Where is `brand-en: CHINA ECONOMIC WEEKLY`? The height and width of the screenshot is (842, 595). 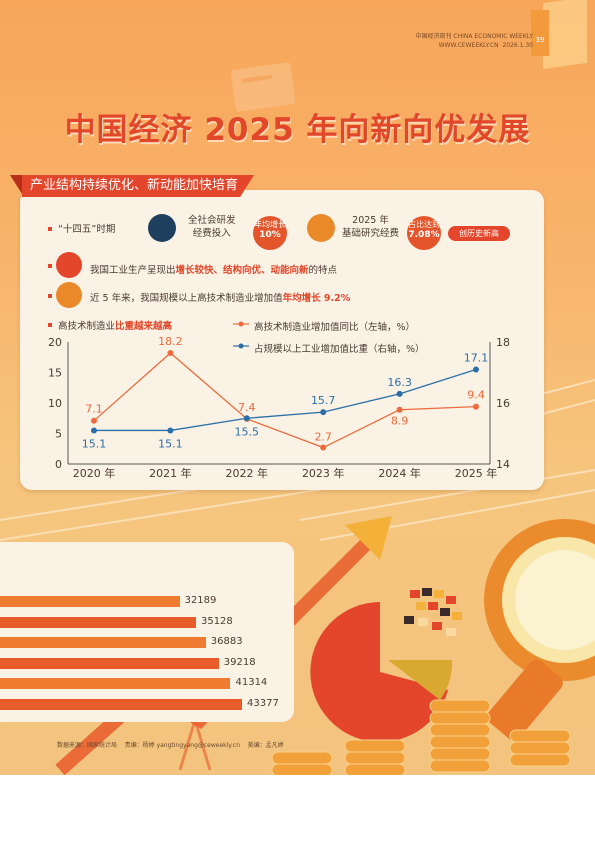
brand-en: CHINA ECONOMIC WEEKLY is located at coordinates (493, 36).